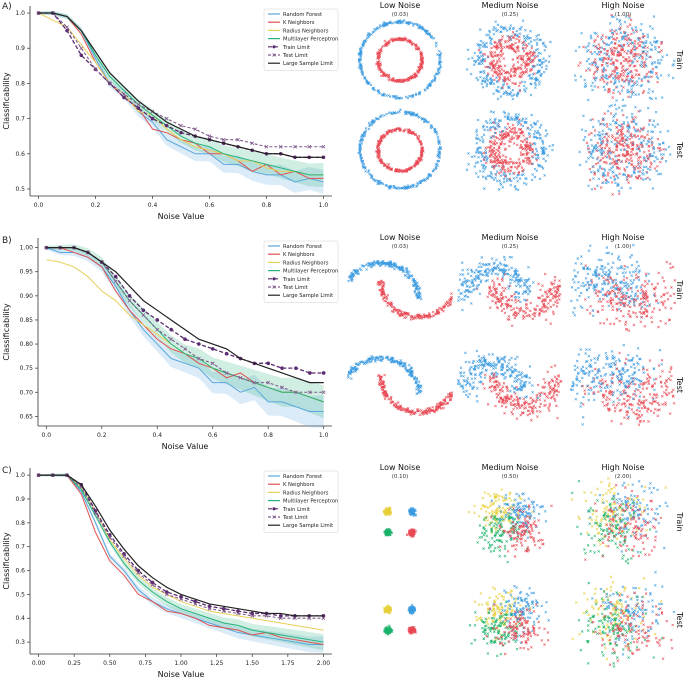 Image resolution: width=685 pixels, height=688 pixels. Describe the element at coordinates (510, 15) in the screenshot. I see `noise-value: (0.25)` at that location.